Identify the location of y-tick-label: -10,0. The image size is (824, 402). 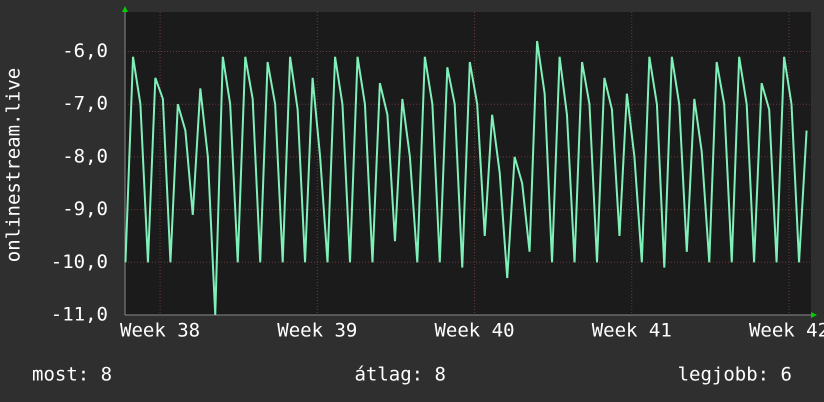
(79, 262).